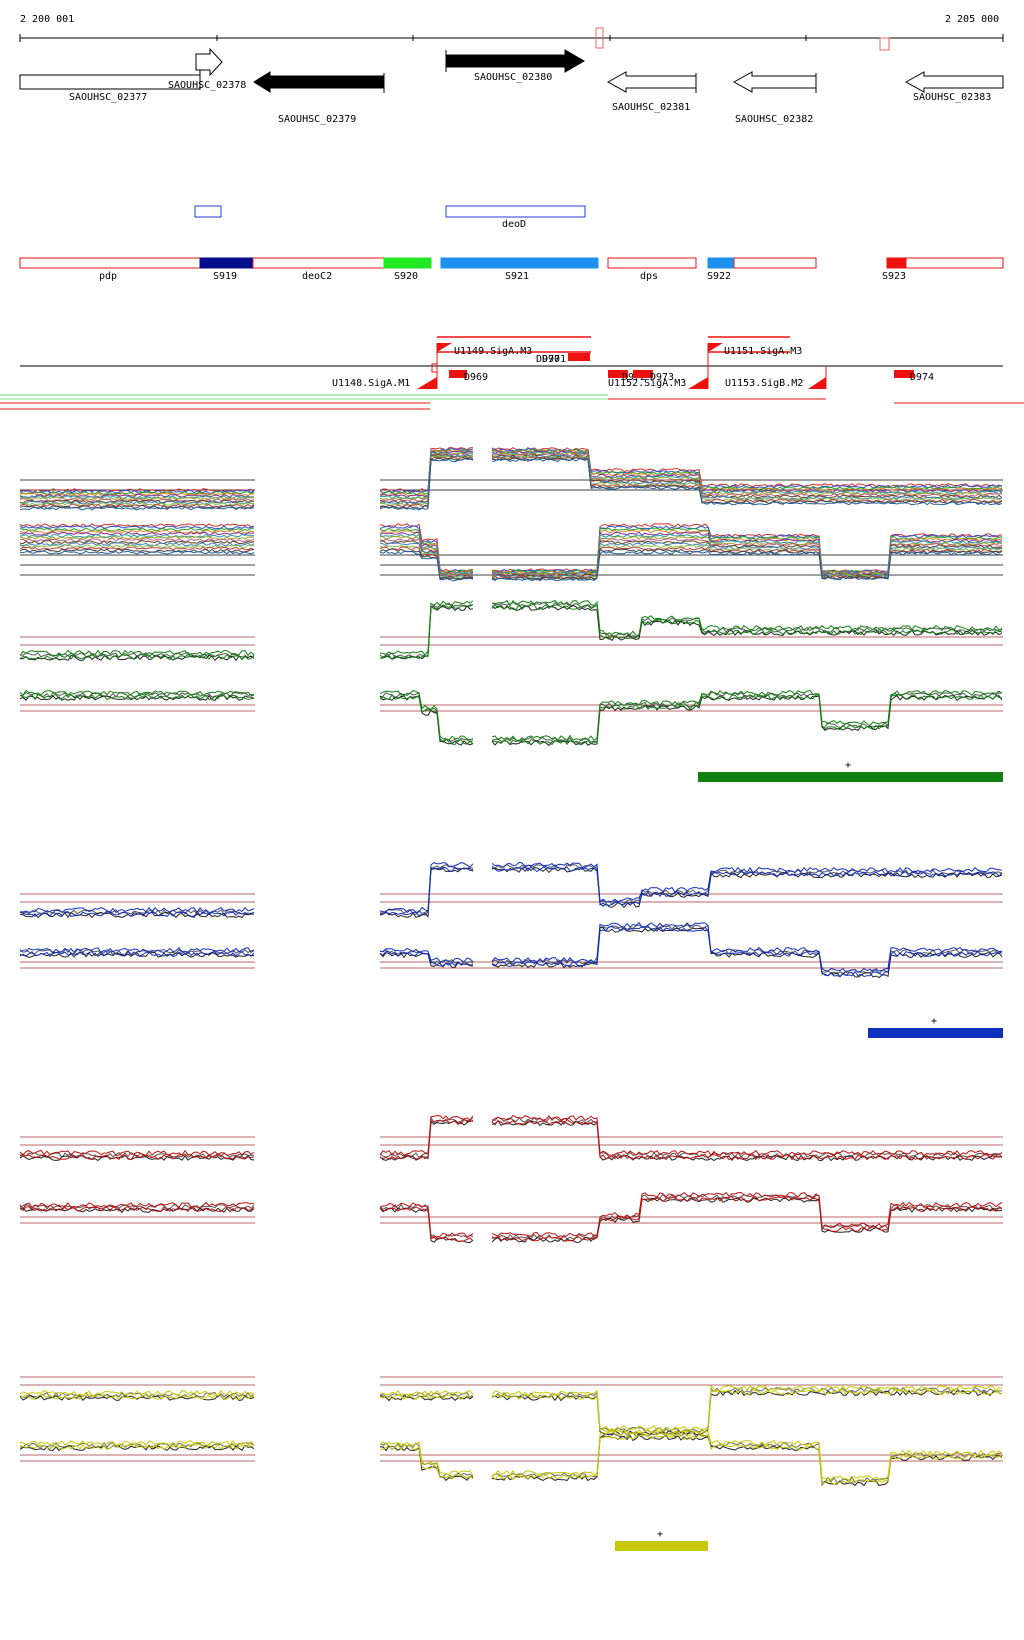 The image size is (1024, 1640). What do you see at coordinates (922, 377) in the screenshot?
I see `d-label: D974` at bounding box center [922, 377].